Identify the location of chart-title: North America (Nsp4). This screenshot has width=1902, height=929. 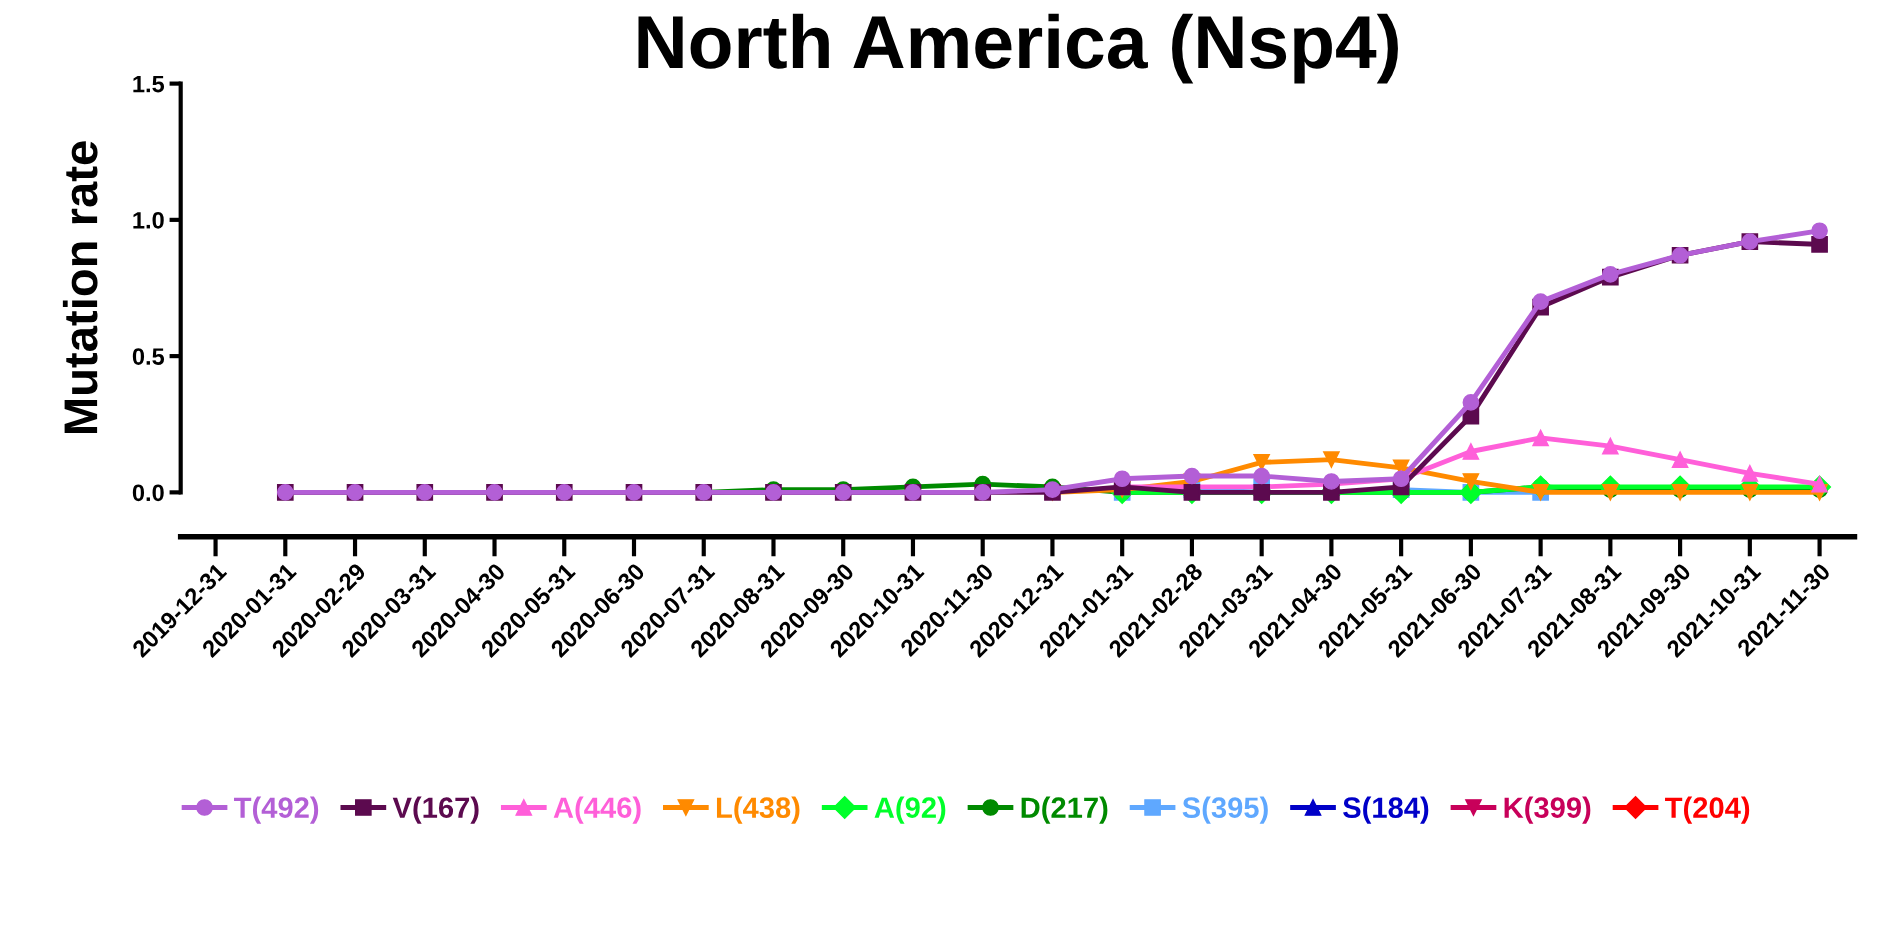
(1018, 48).